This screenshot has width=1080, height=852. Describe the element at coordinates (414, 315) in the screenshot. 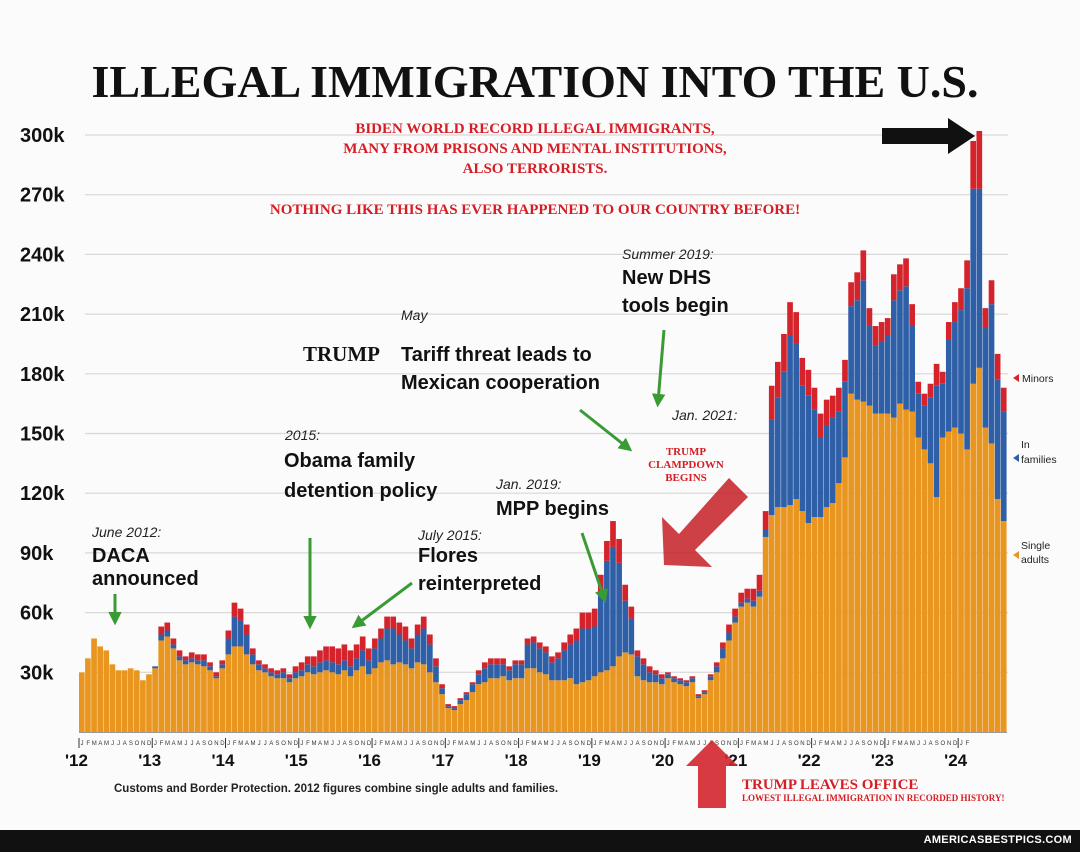

I see `tariff-date: May` at that location.